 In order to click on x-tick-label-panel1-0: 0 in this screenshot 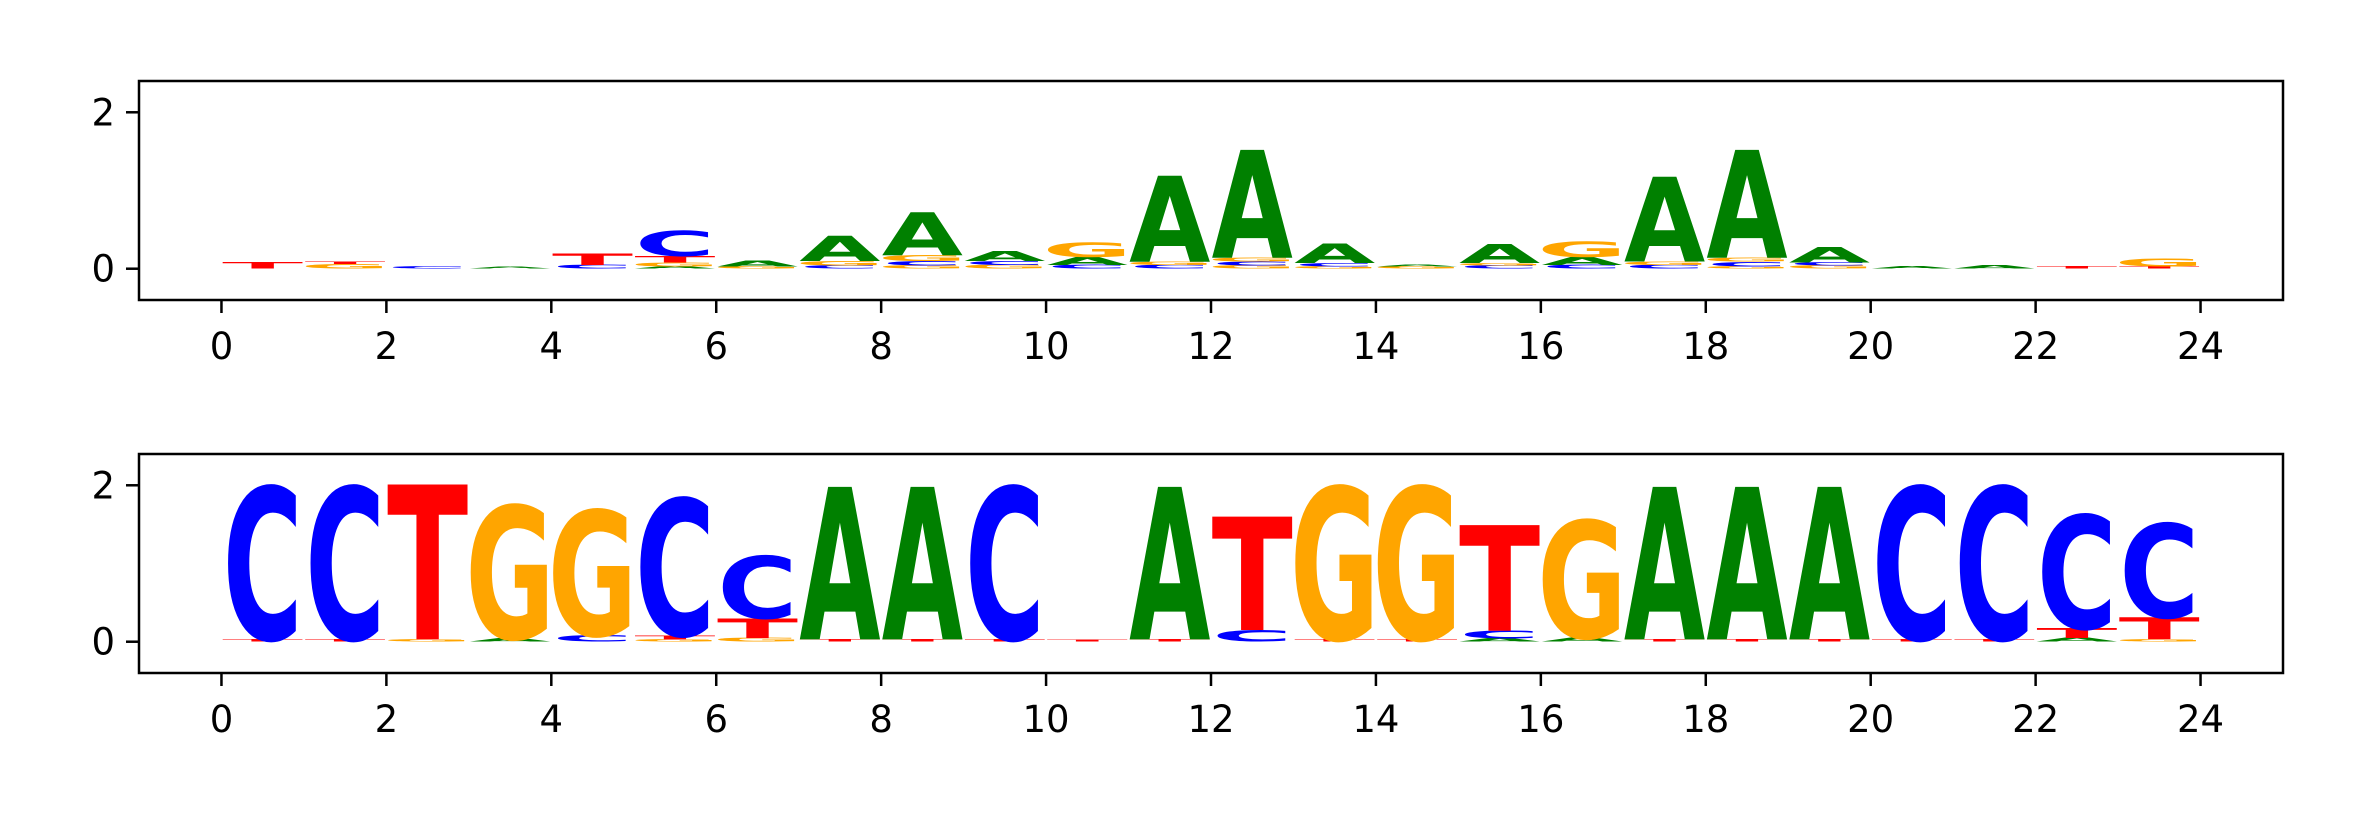, I will do `click(222, 719)`.